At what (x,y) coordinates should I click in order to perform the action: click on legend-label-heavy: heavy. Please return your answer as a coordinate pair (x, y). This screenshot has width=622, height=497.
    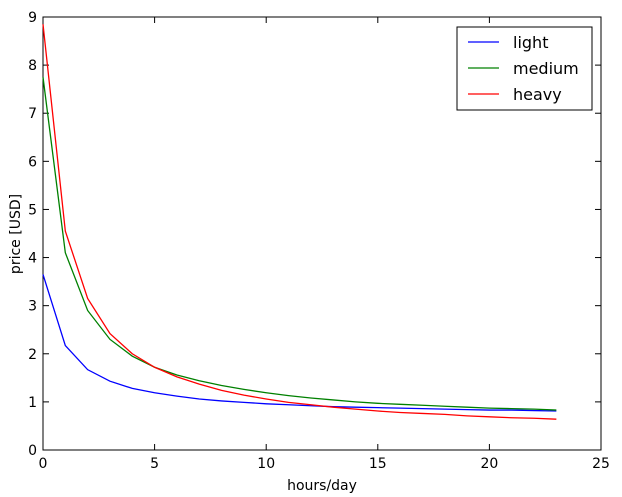
    Looking at the image, I should click on (537, 94).